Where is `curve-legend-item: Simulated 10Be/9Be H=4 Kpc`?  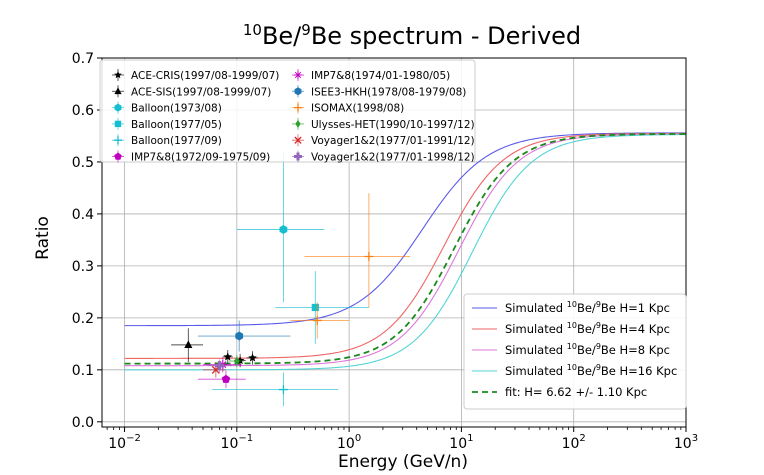
curve-legend-item: Simulated 10Be/9Be H=4 Kpc is located at coordinates (571, 328).